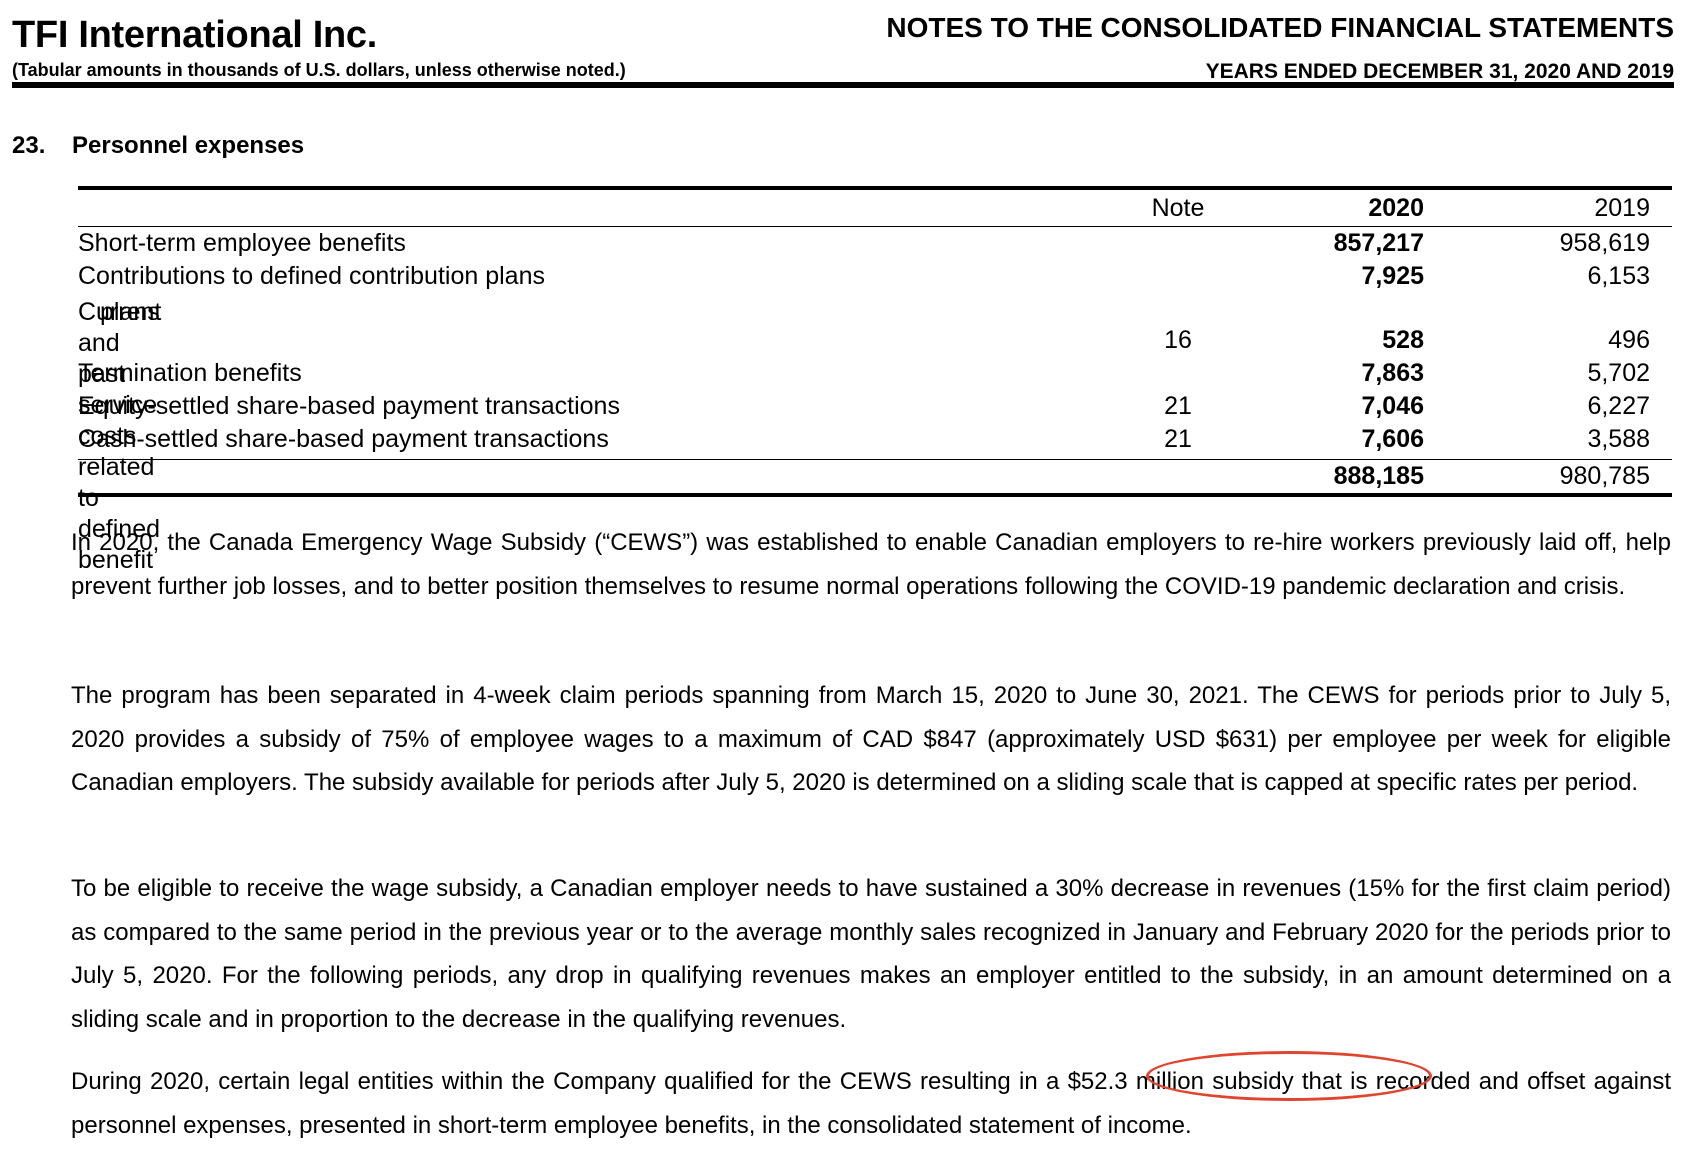  What do you see at coordinates (843, 85) in the screenshot?
I see `header-rule` at bounding box center [843, 85].